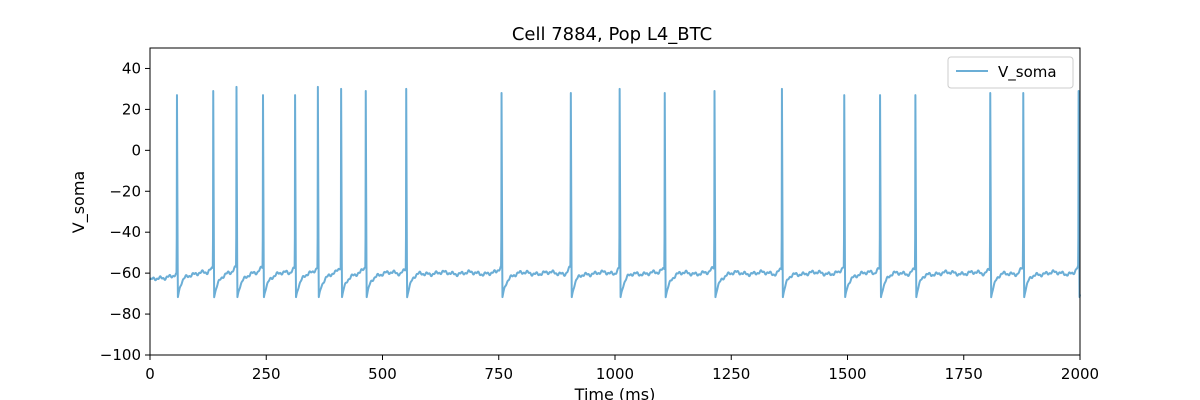 The image size is (1200, 400). Describe the element at coordinates (1080, 374) in the screenshot. I see `x-tick-label: 2000` at that location.